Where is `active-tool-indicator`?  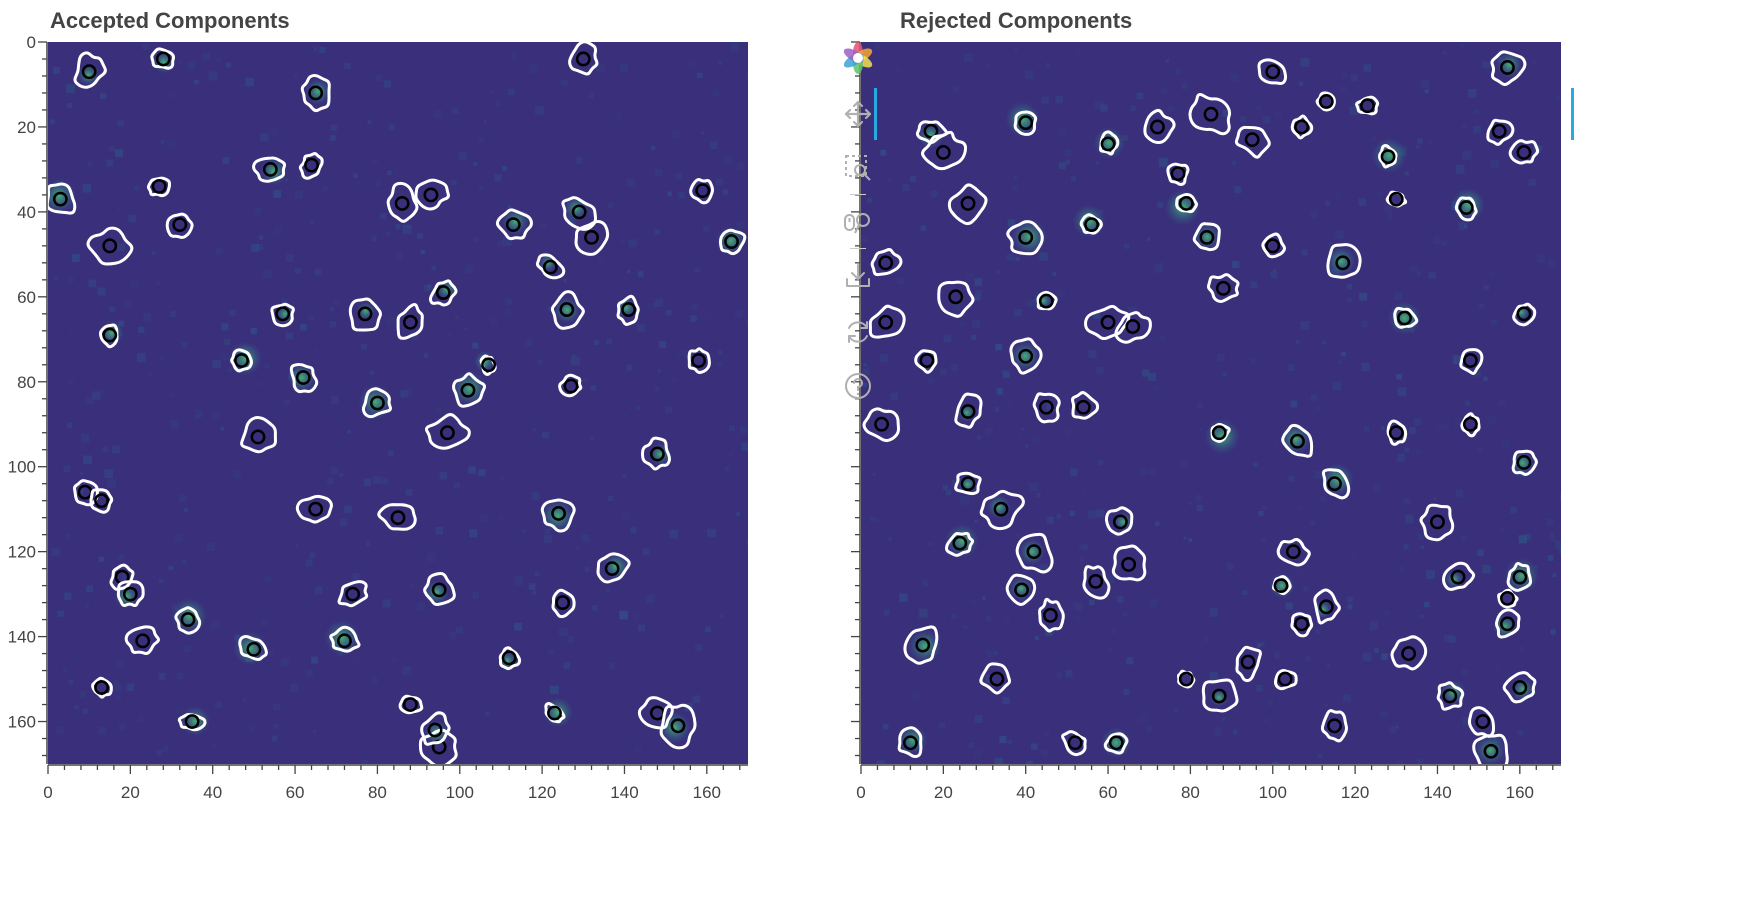
active-tool-indicator is located at coordinates (875, 114).